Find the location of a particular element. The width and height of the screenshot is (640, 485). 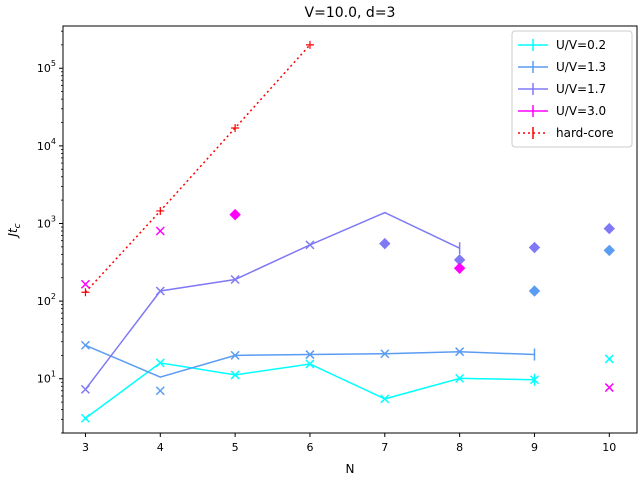

y-tick-label-exponent: 3 is located at coordinates (53, 218).